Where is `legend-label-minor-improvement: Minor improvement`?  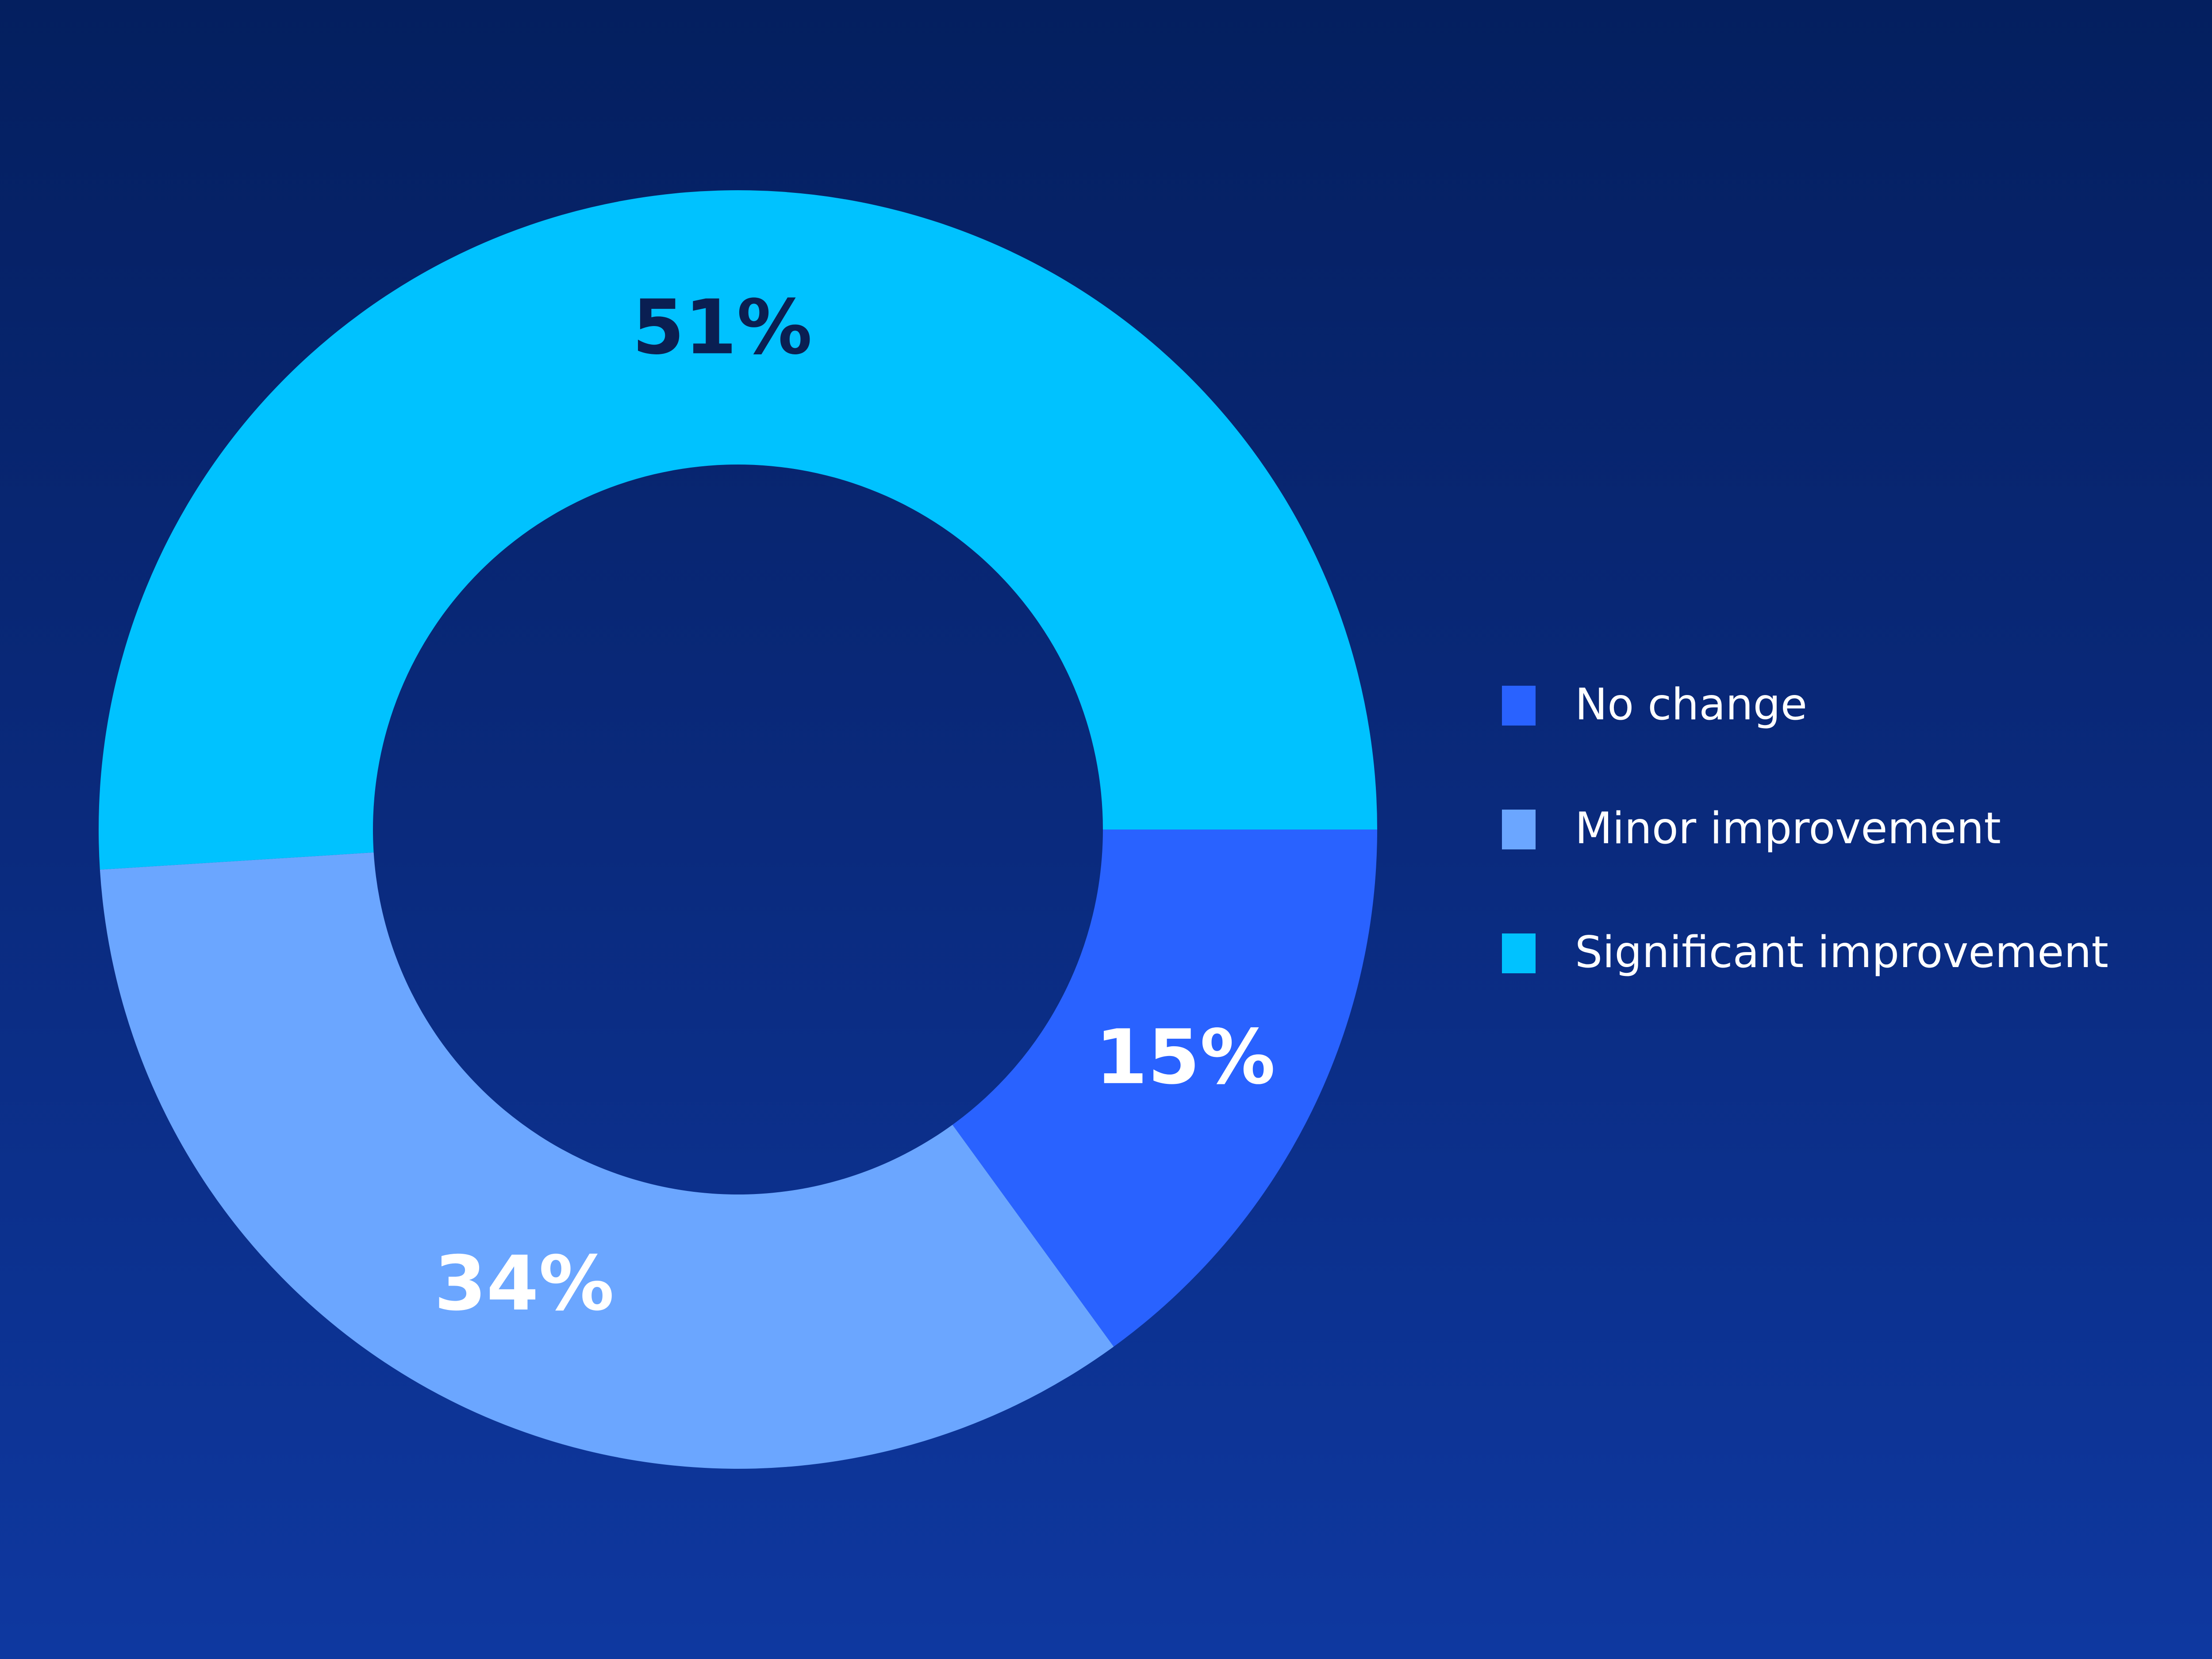 legend-label-minor-improvement: Minor improvement is located at coordinates (1788, 829).